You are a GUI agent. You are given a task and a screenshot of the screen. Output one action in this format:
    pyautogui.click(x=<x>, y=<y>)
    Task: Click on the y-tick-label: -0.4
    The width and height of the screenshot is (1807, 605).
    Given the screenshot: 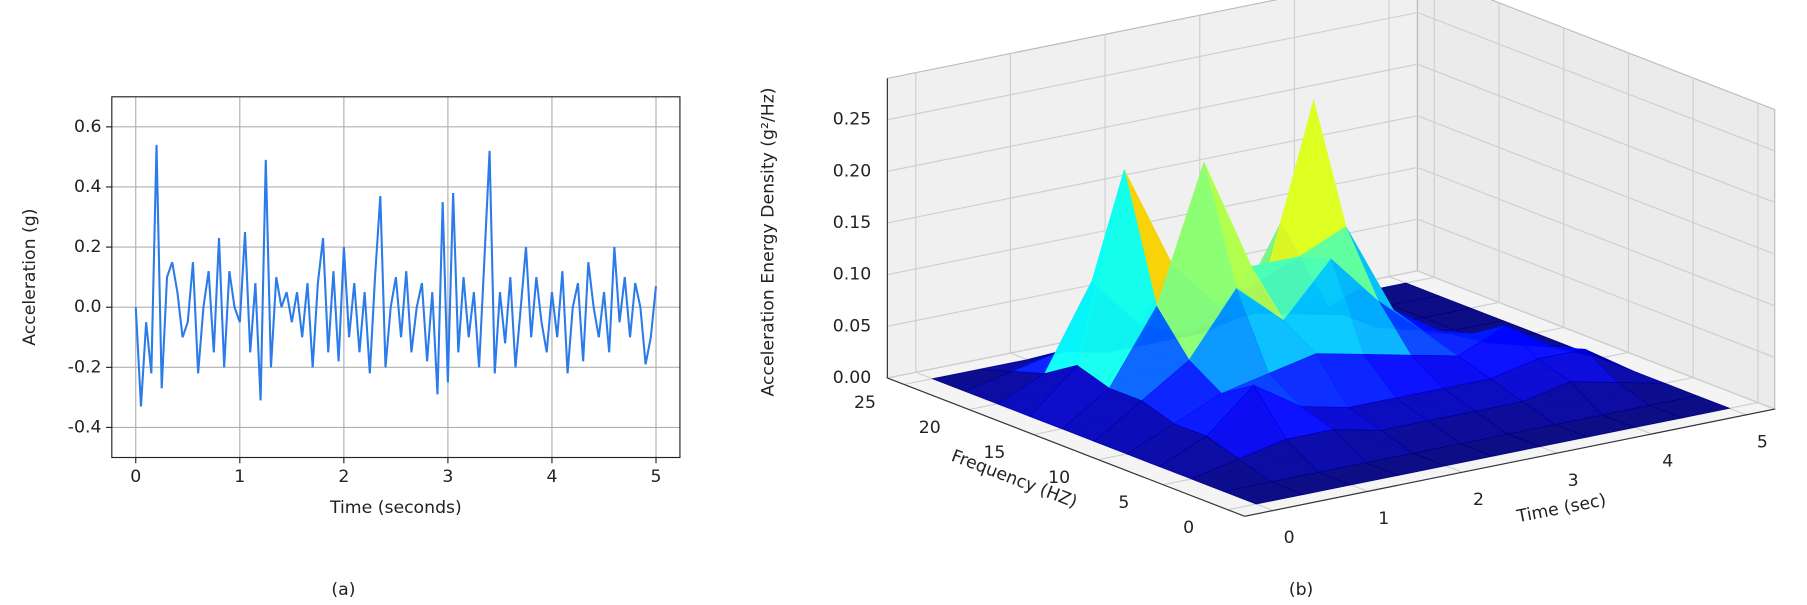 What is the action you would take?
    pyautogui.click(x=85, y=427)
    